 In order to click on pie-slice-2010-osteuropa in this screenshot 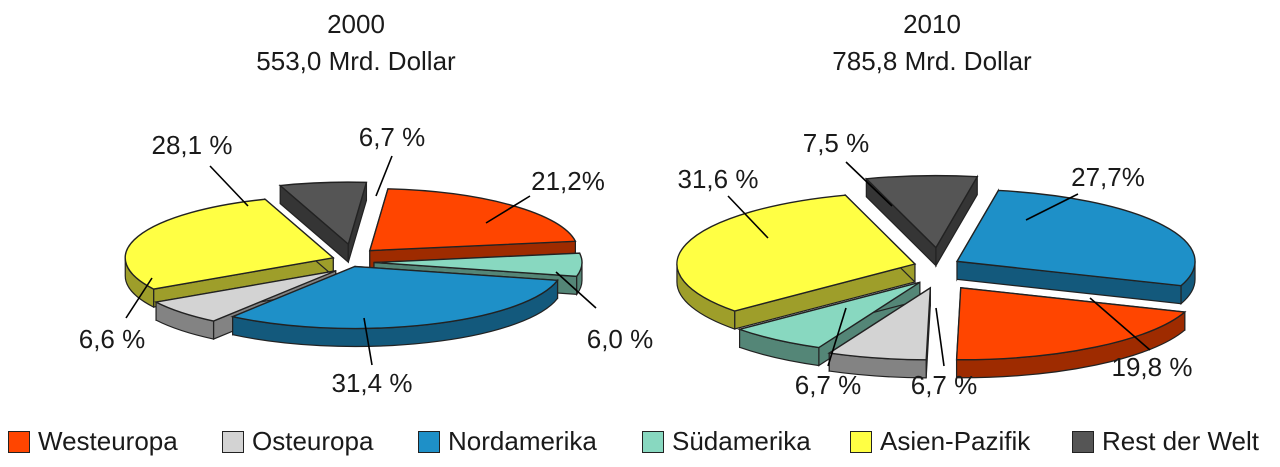, I will do `click(879, 332)`.